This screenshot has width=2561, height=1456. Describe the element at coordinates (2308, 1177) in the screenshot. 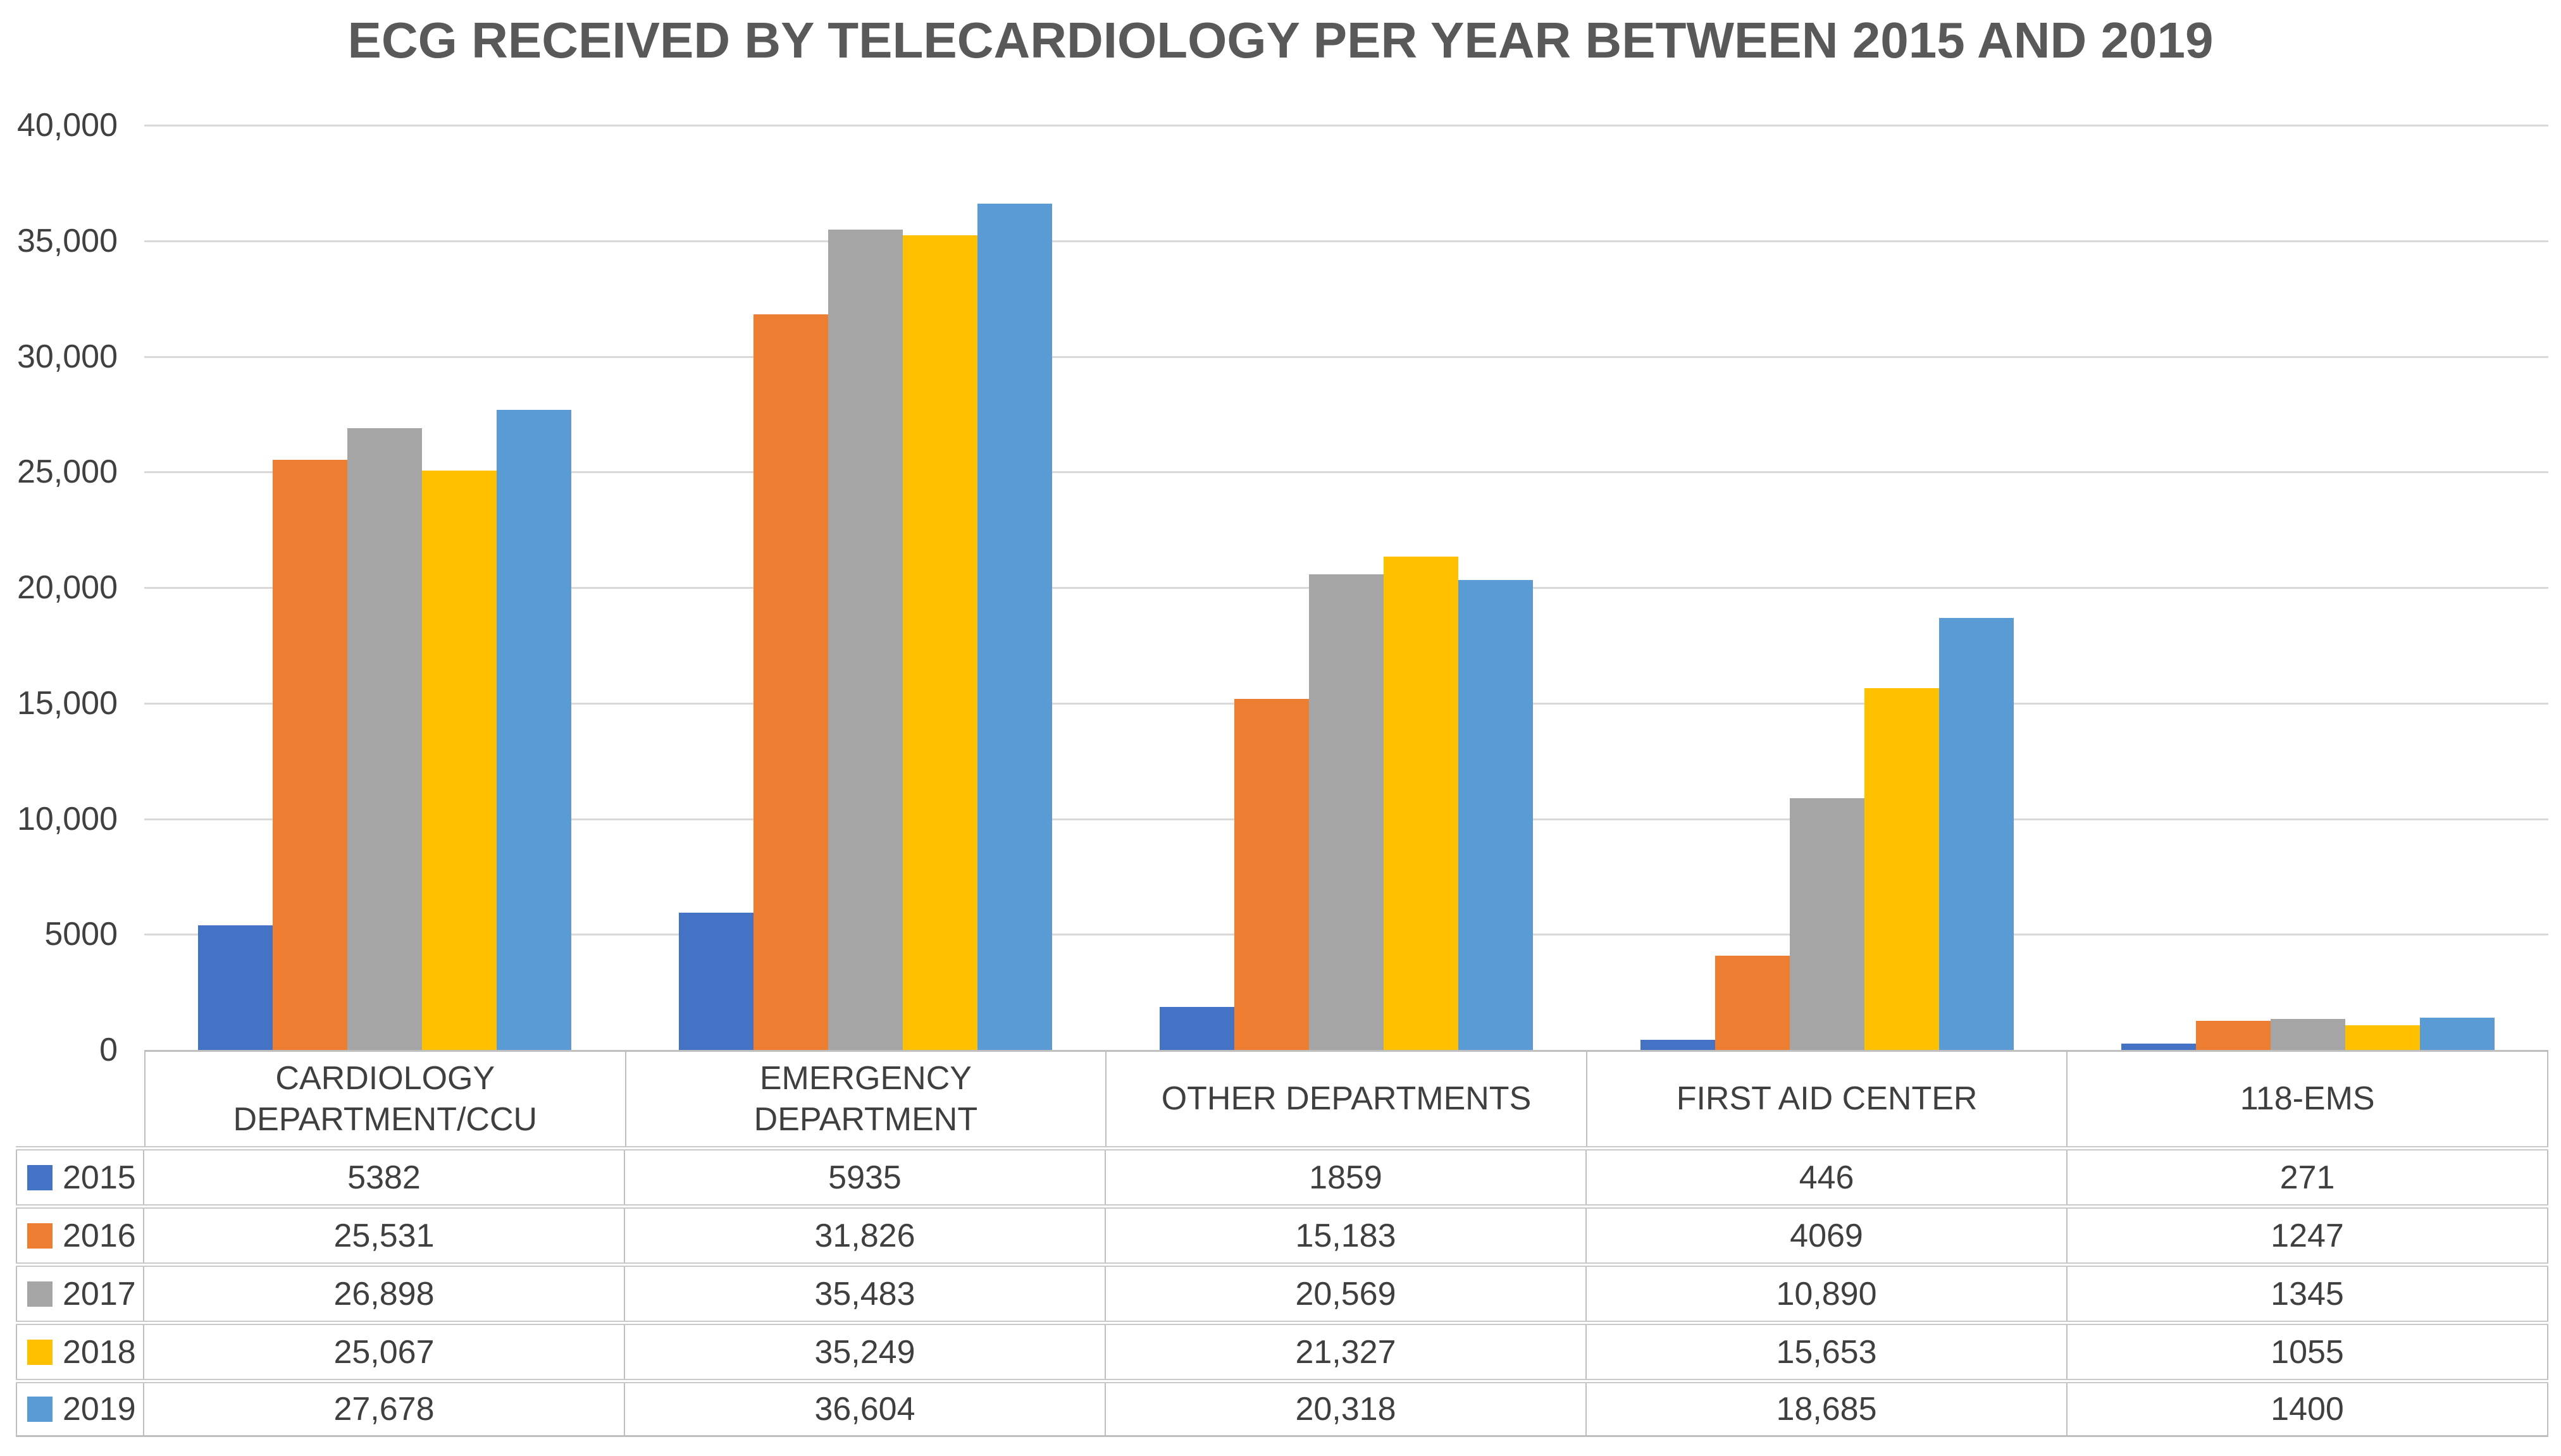

I see `value-cell-2015-5: 271` at that location.